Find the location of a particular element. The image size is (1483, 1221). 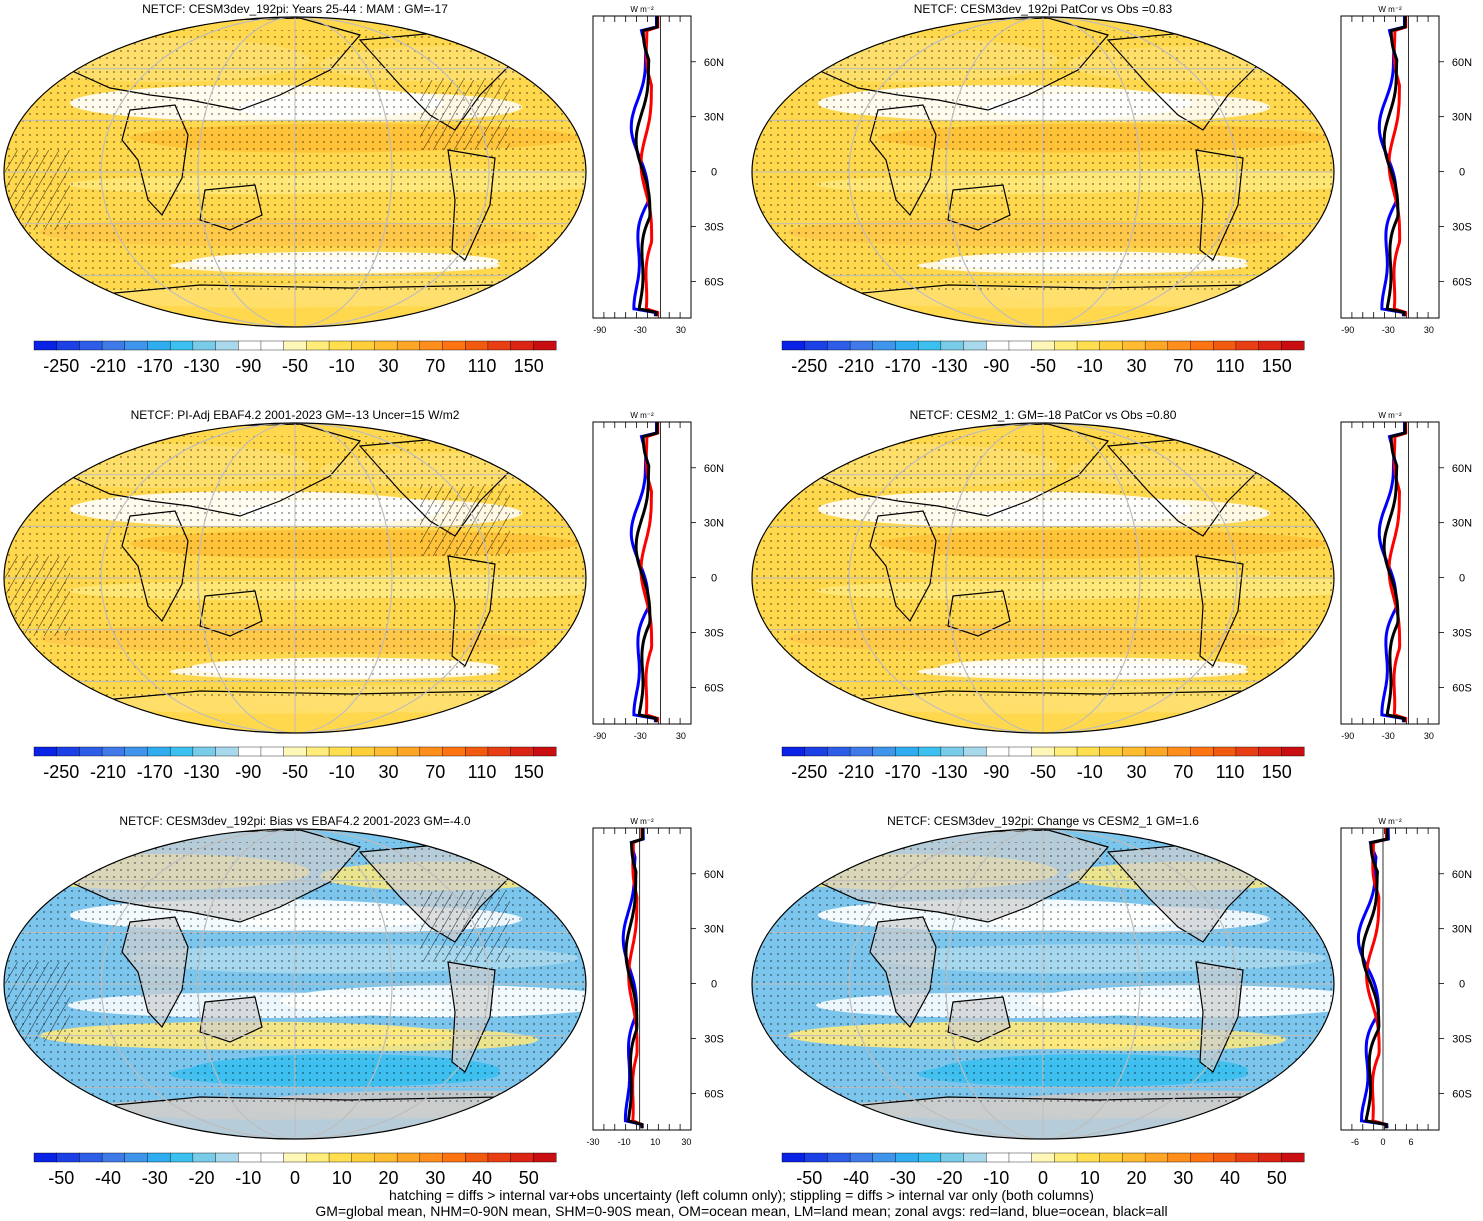

zonal-x-tick-label: -90 is located at coordinates (1347, 330).